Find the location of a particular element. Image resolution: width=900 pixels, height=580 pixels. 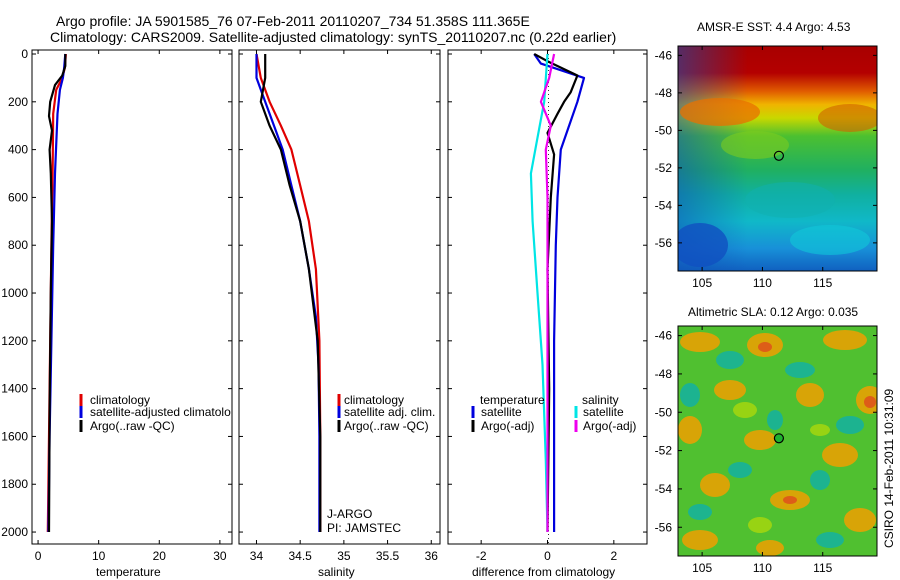

sst-blue-patch is located at coordinates (703, 245).